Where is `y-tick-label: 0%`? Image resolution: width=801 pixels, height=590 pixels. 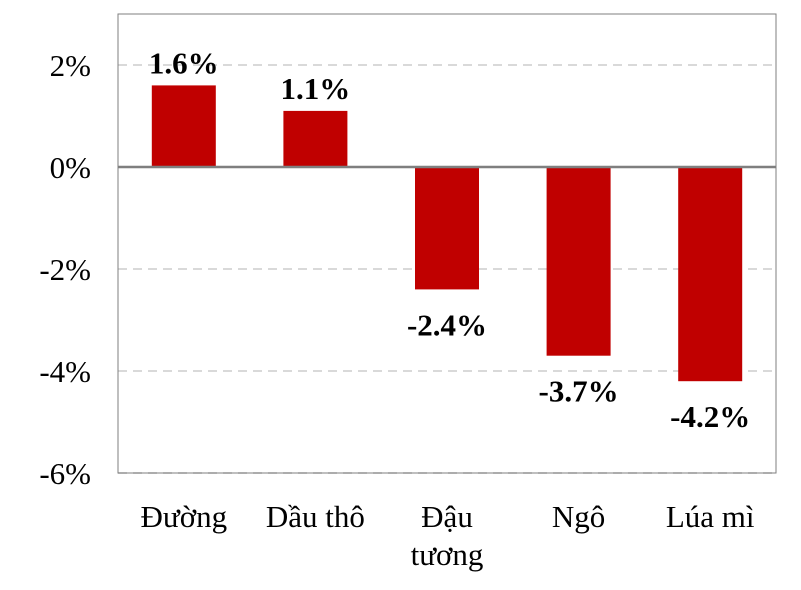
y-tick-label: 0% is located at coordinates (70, 167).